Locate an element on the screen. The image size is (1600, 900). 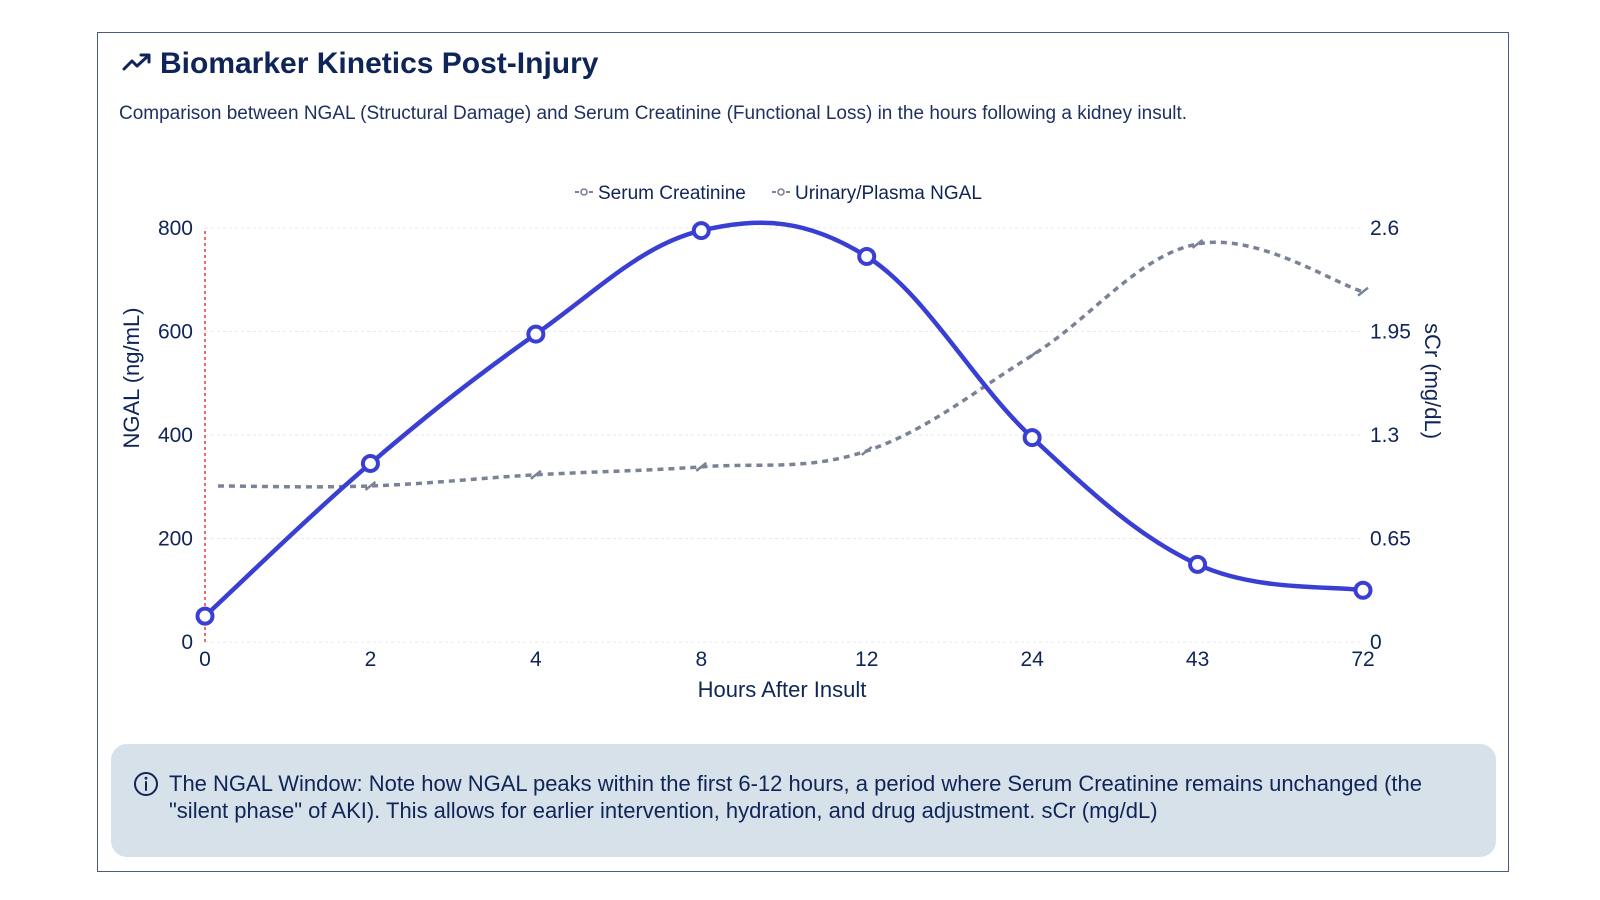
x-tick-label: 24 is located at coordinates (1032, 659).